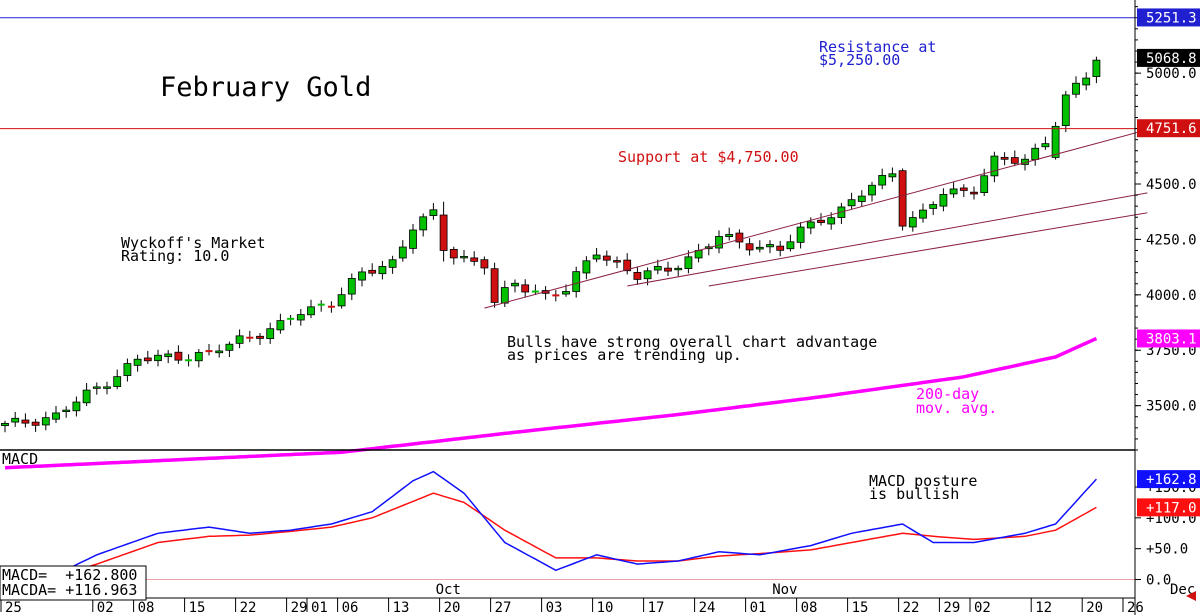 The image size is (1200, 615). I want to click on macd-value-label: MACD= +162.800, so click(69, 575).